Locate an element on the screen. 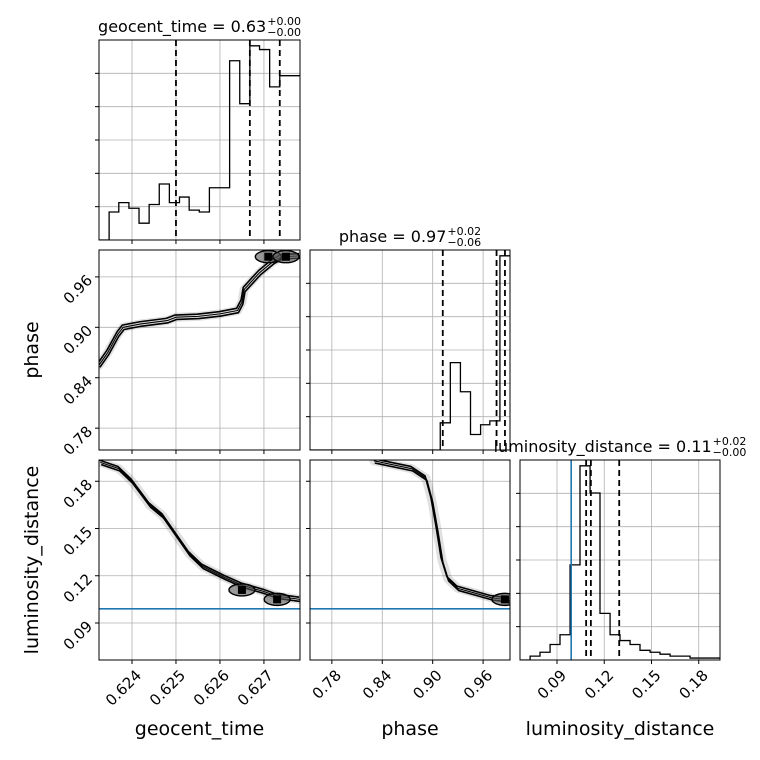  panel-title-geocent_time: geocent_time = 0.63 +0.00−0.00 is located at coordinates (199, 27).